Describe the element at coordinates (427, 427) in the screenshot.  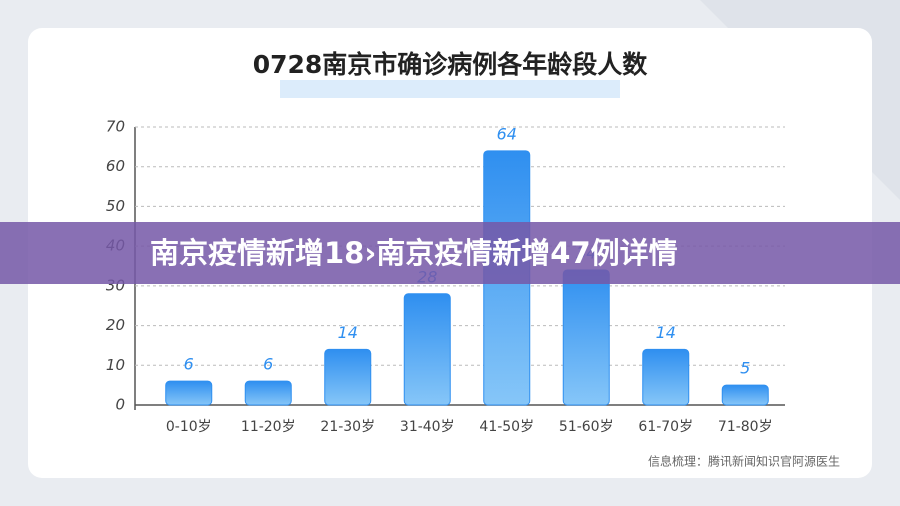
I see `x-tick-label: 31-40岁` at that location.